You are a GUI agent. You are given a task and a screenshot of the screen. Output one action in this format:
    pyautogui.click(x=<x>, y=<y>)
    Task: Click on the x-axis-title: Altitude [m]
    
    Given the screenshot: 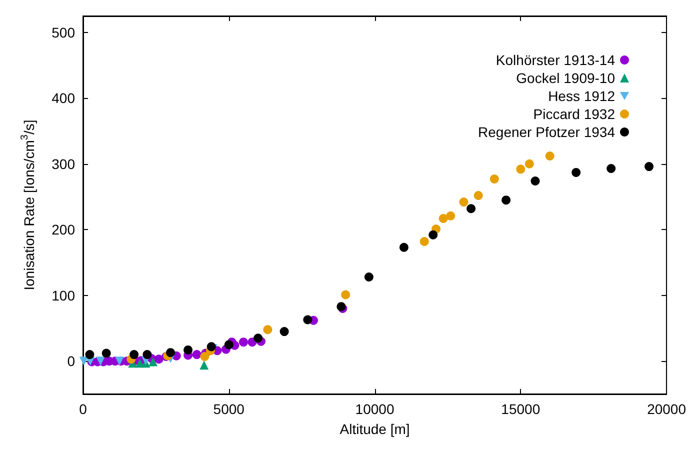 What is the action you would take?
    pyautogui.click(x=375, y=429)
    